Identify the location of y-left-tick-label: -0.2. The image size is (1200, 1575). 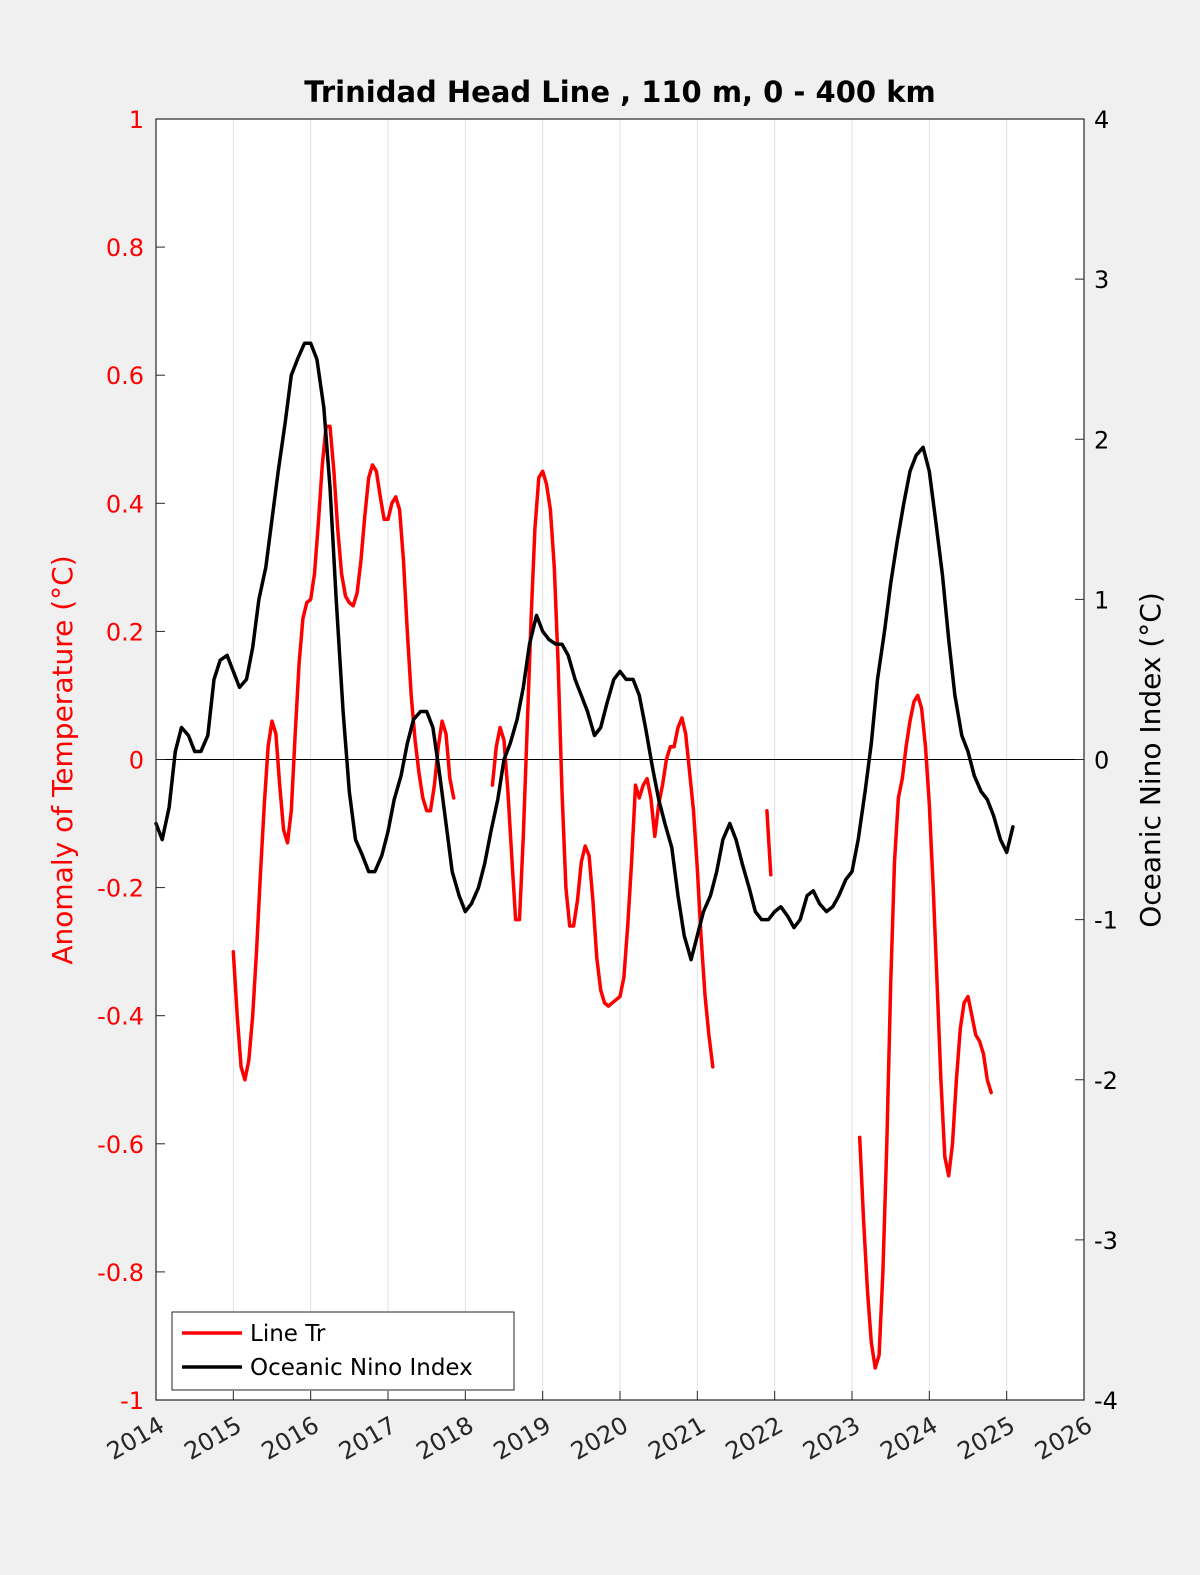
(120, 889).